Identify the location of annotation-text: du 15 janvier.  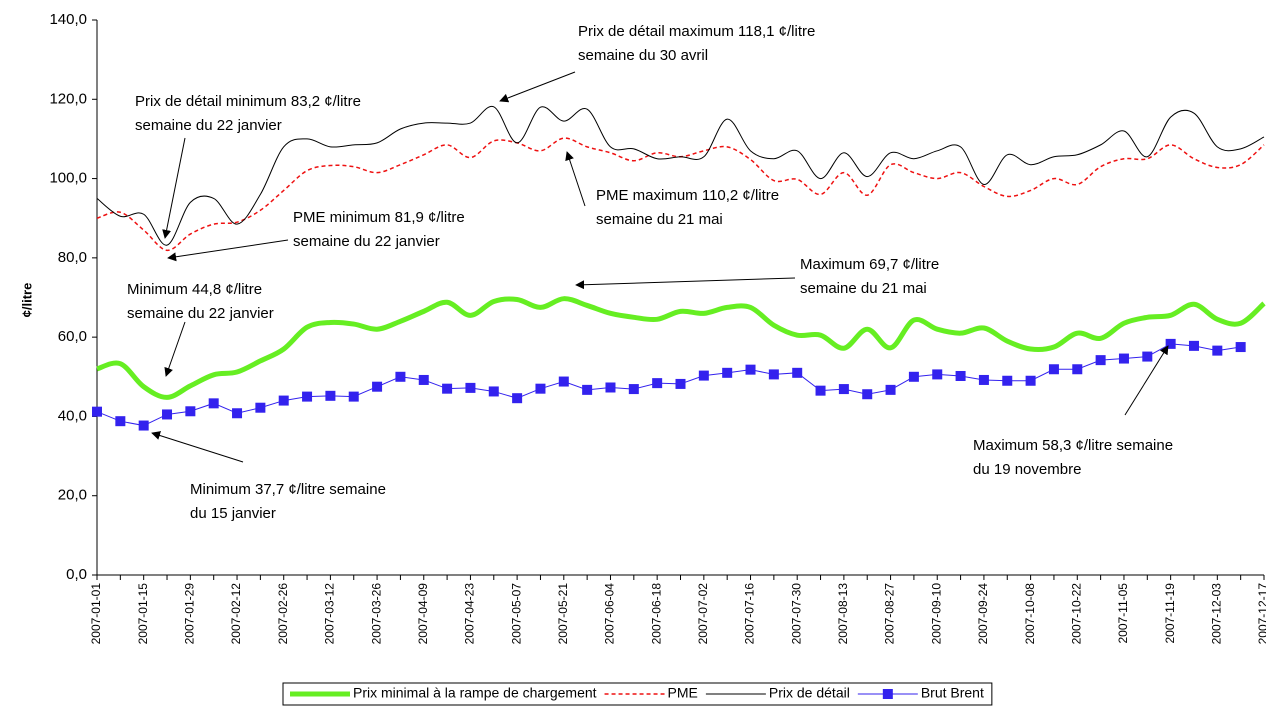
(233, 513).